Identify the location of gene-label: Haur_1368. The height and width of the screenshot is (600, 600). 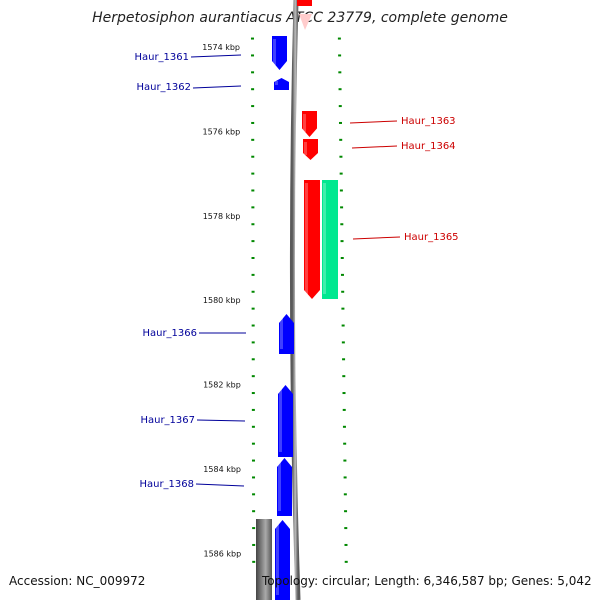
(166, 484).